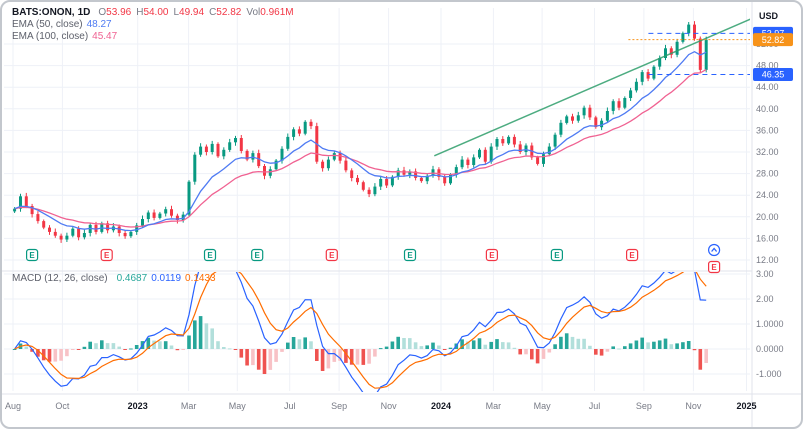 The image size is (803, 429). What do you see at coordinates (176, 12) in the screenshot?
I see `low-label: L` at bounding box center [176, 12].